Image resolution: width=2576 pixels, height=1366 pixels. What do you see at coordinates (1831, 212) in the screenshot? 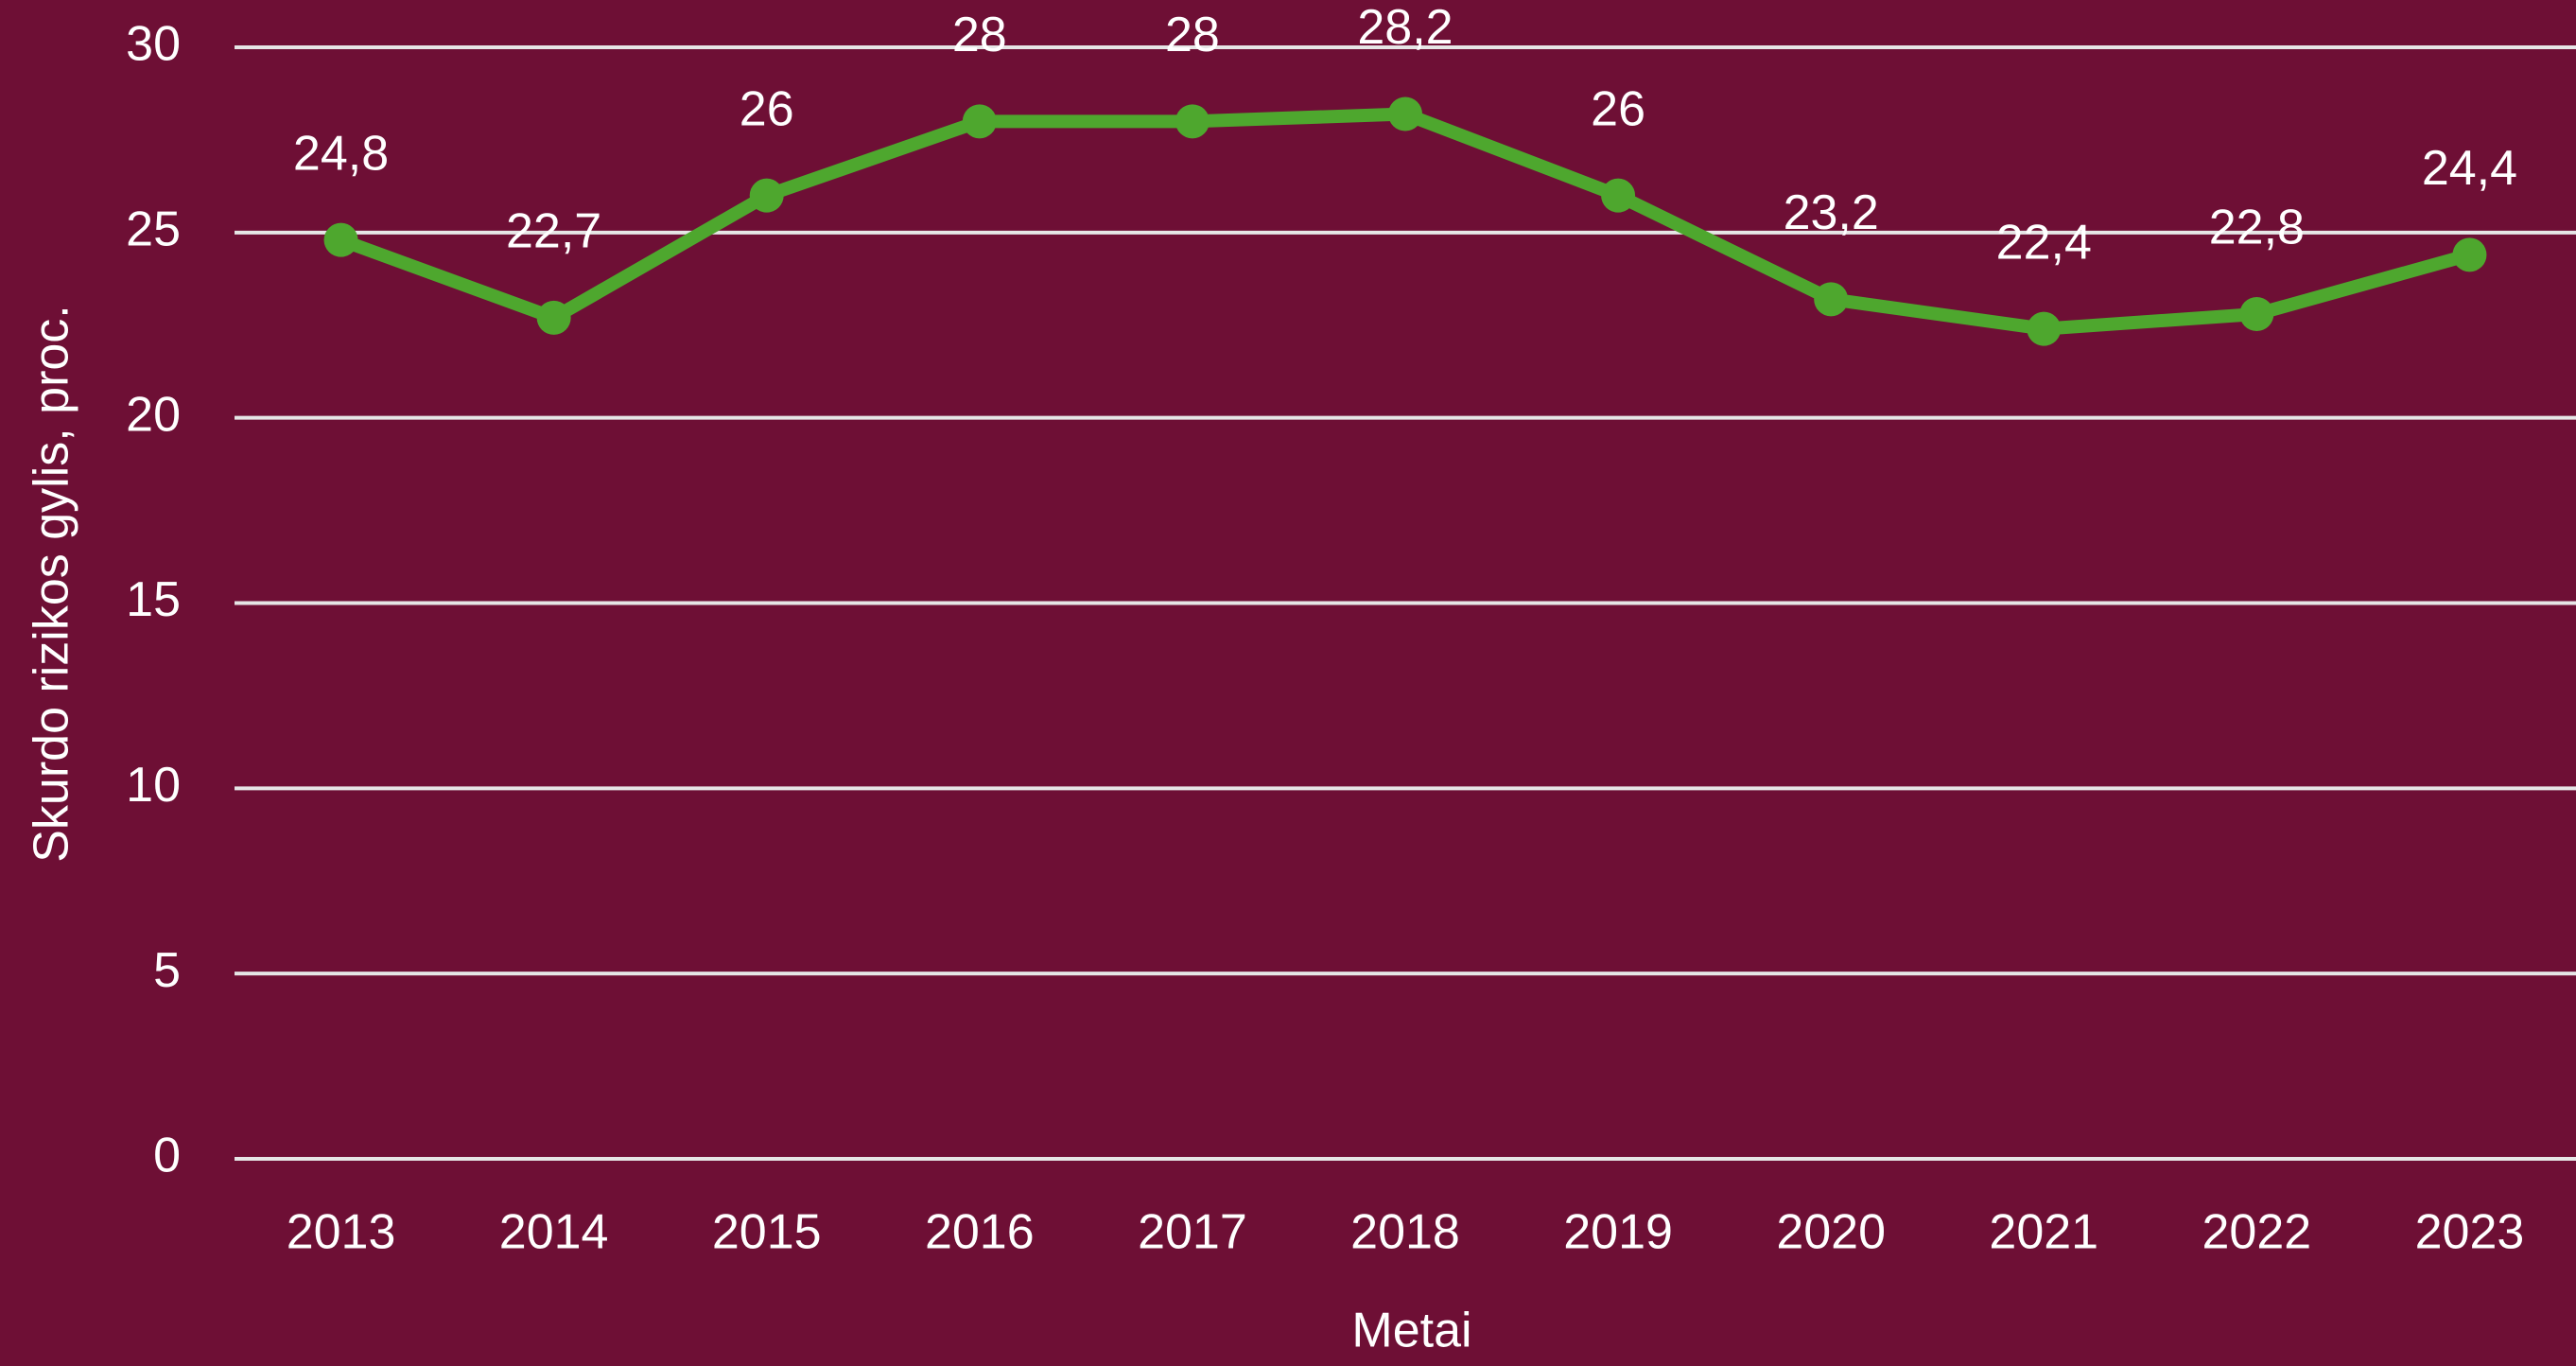
I see `data-label: 23,2` at bounding box center [1831, 212].